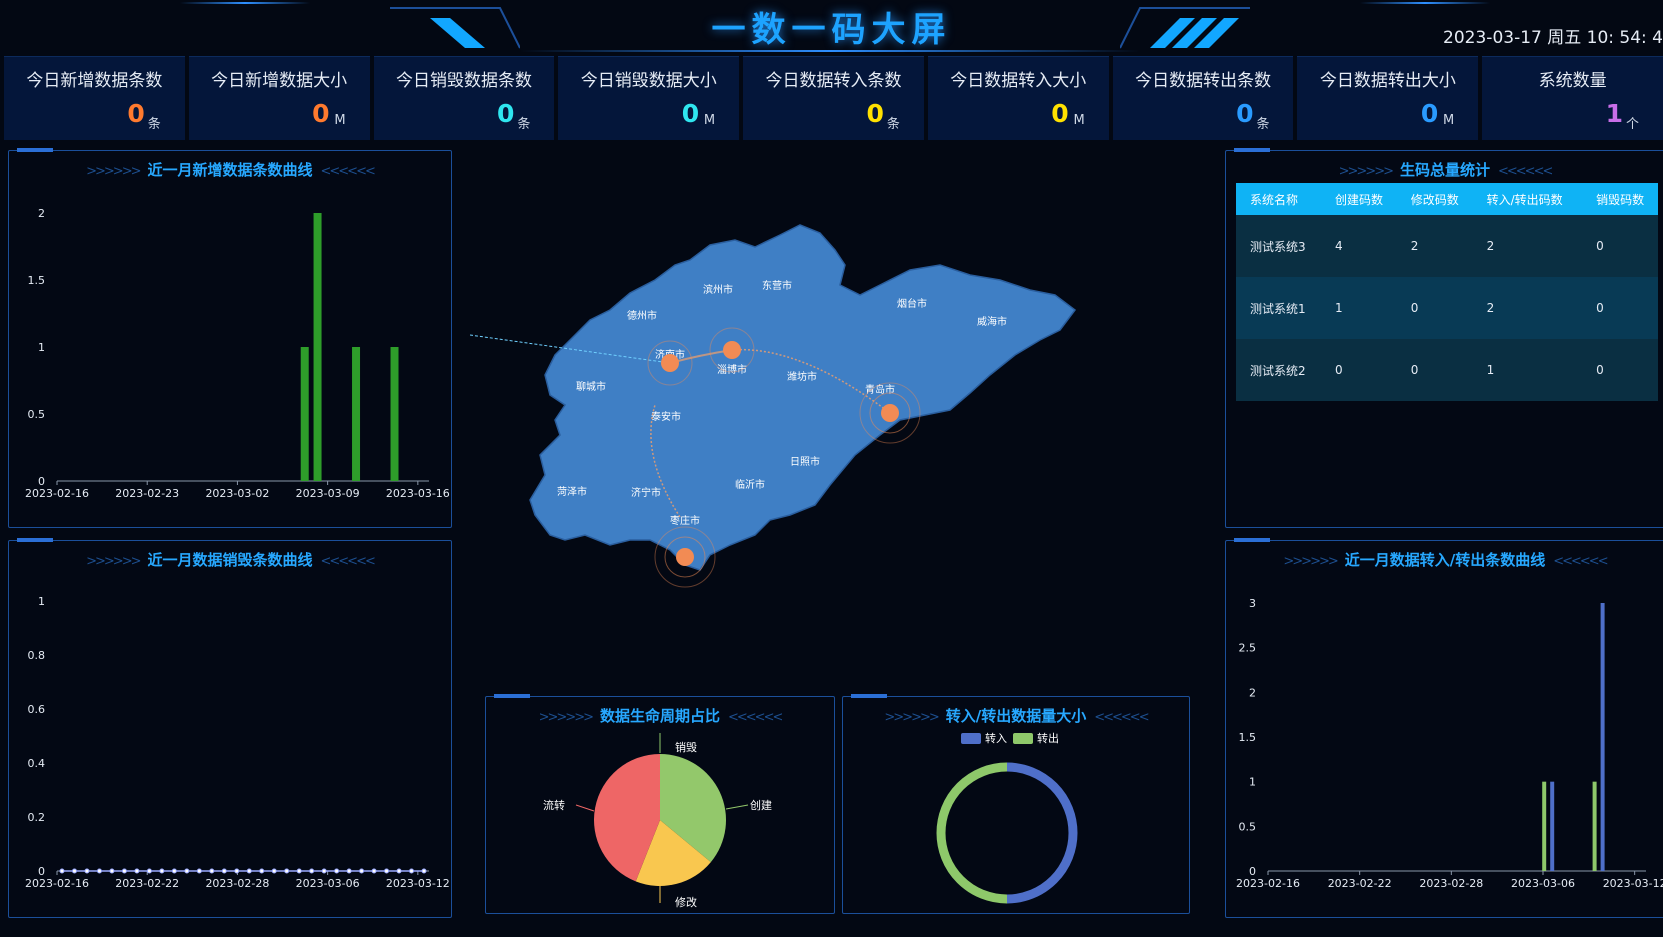 This screenshot has height=937, width=1663. What do you see at coordinates (802, 376) in the screenshot?
I see `map-city-label: 潍坊市` at bounding box center [802, 376].